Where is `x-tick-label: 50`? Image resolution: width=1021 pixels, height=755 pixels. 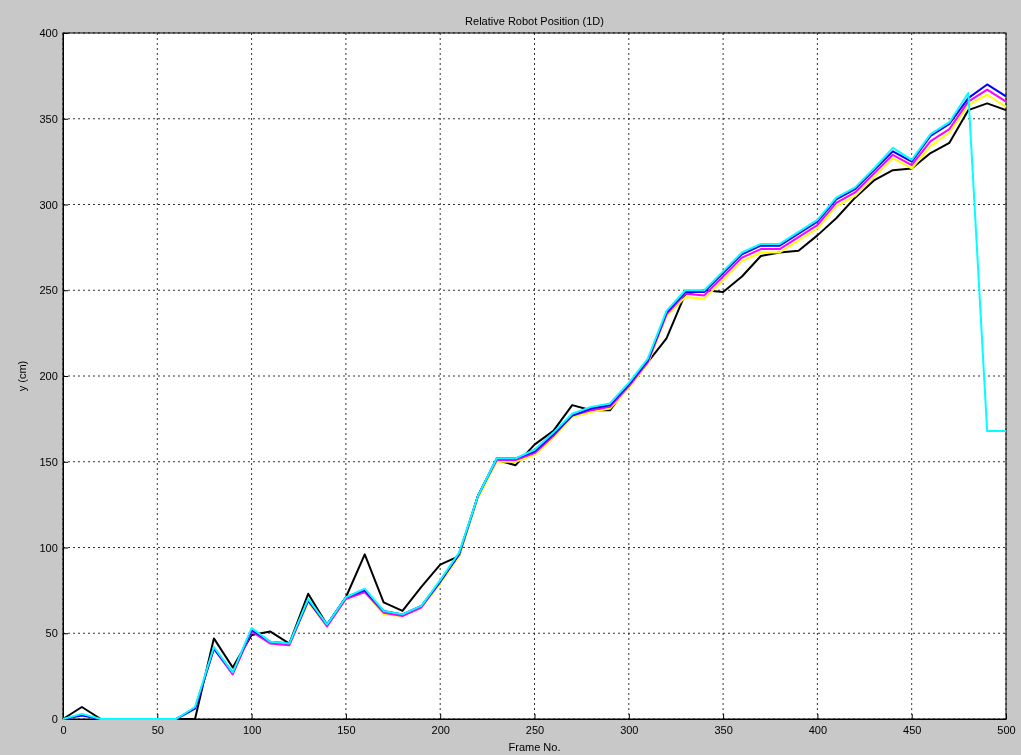
x-tick-label: 50 is located at coordinates (157, 730).